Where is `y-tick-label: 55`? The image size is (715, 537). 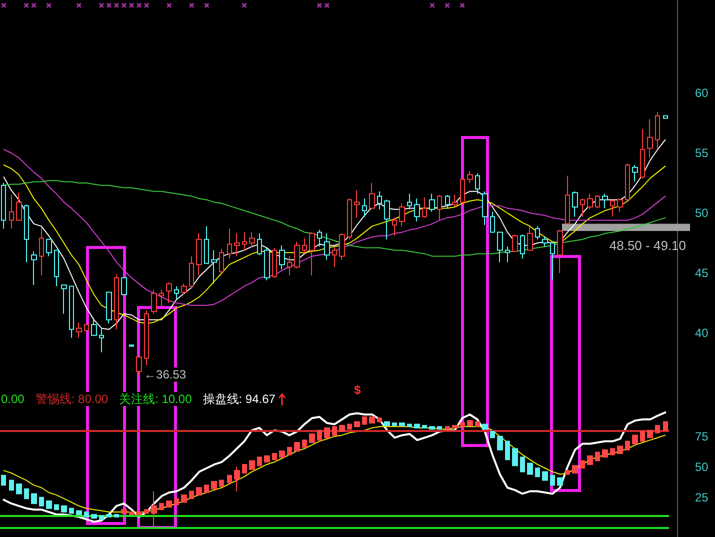 y-tick-label: 55 is located at coordinates (702, 153).